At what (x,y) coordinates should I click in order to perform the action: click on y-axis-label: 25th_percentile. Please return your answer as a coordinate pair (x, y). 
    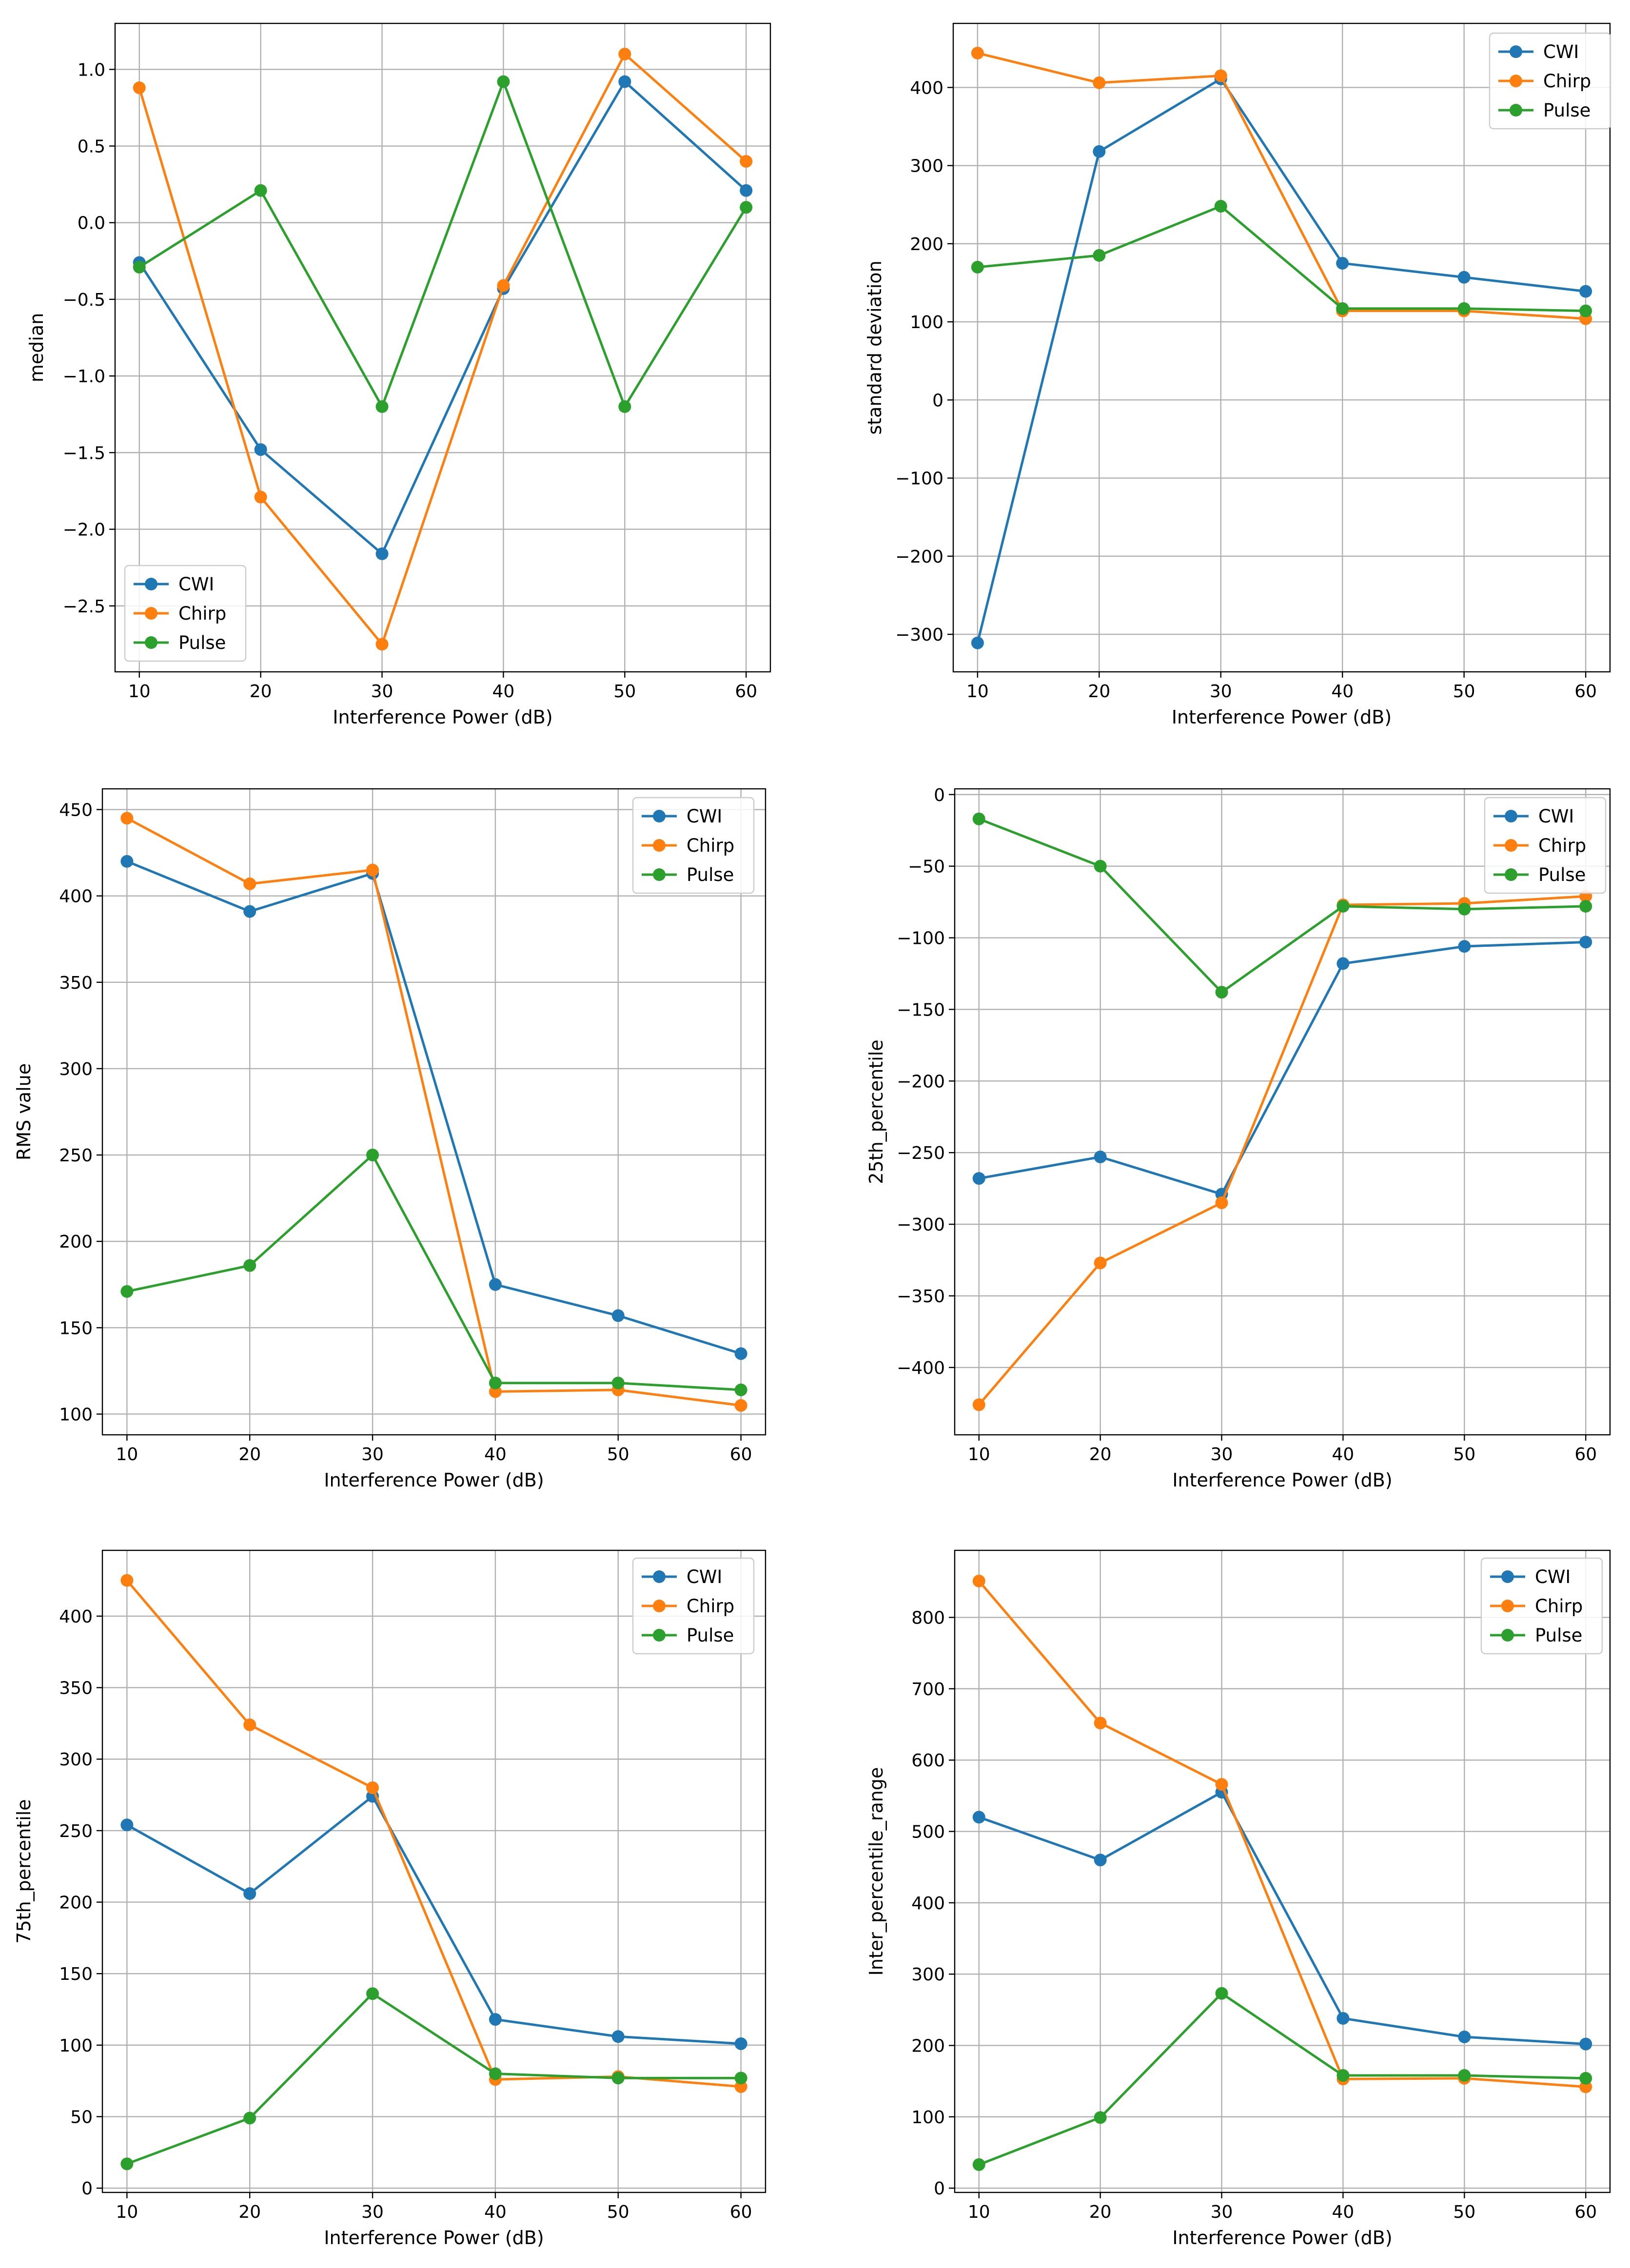
    Looking at the image, I should click on (876, 1112).